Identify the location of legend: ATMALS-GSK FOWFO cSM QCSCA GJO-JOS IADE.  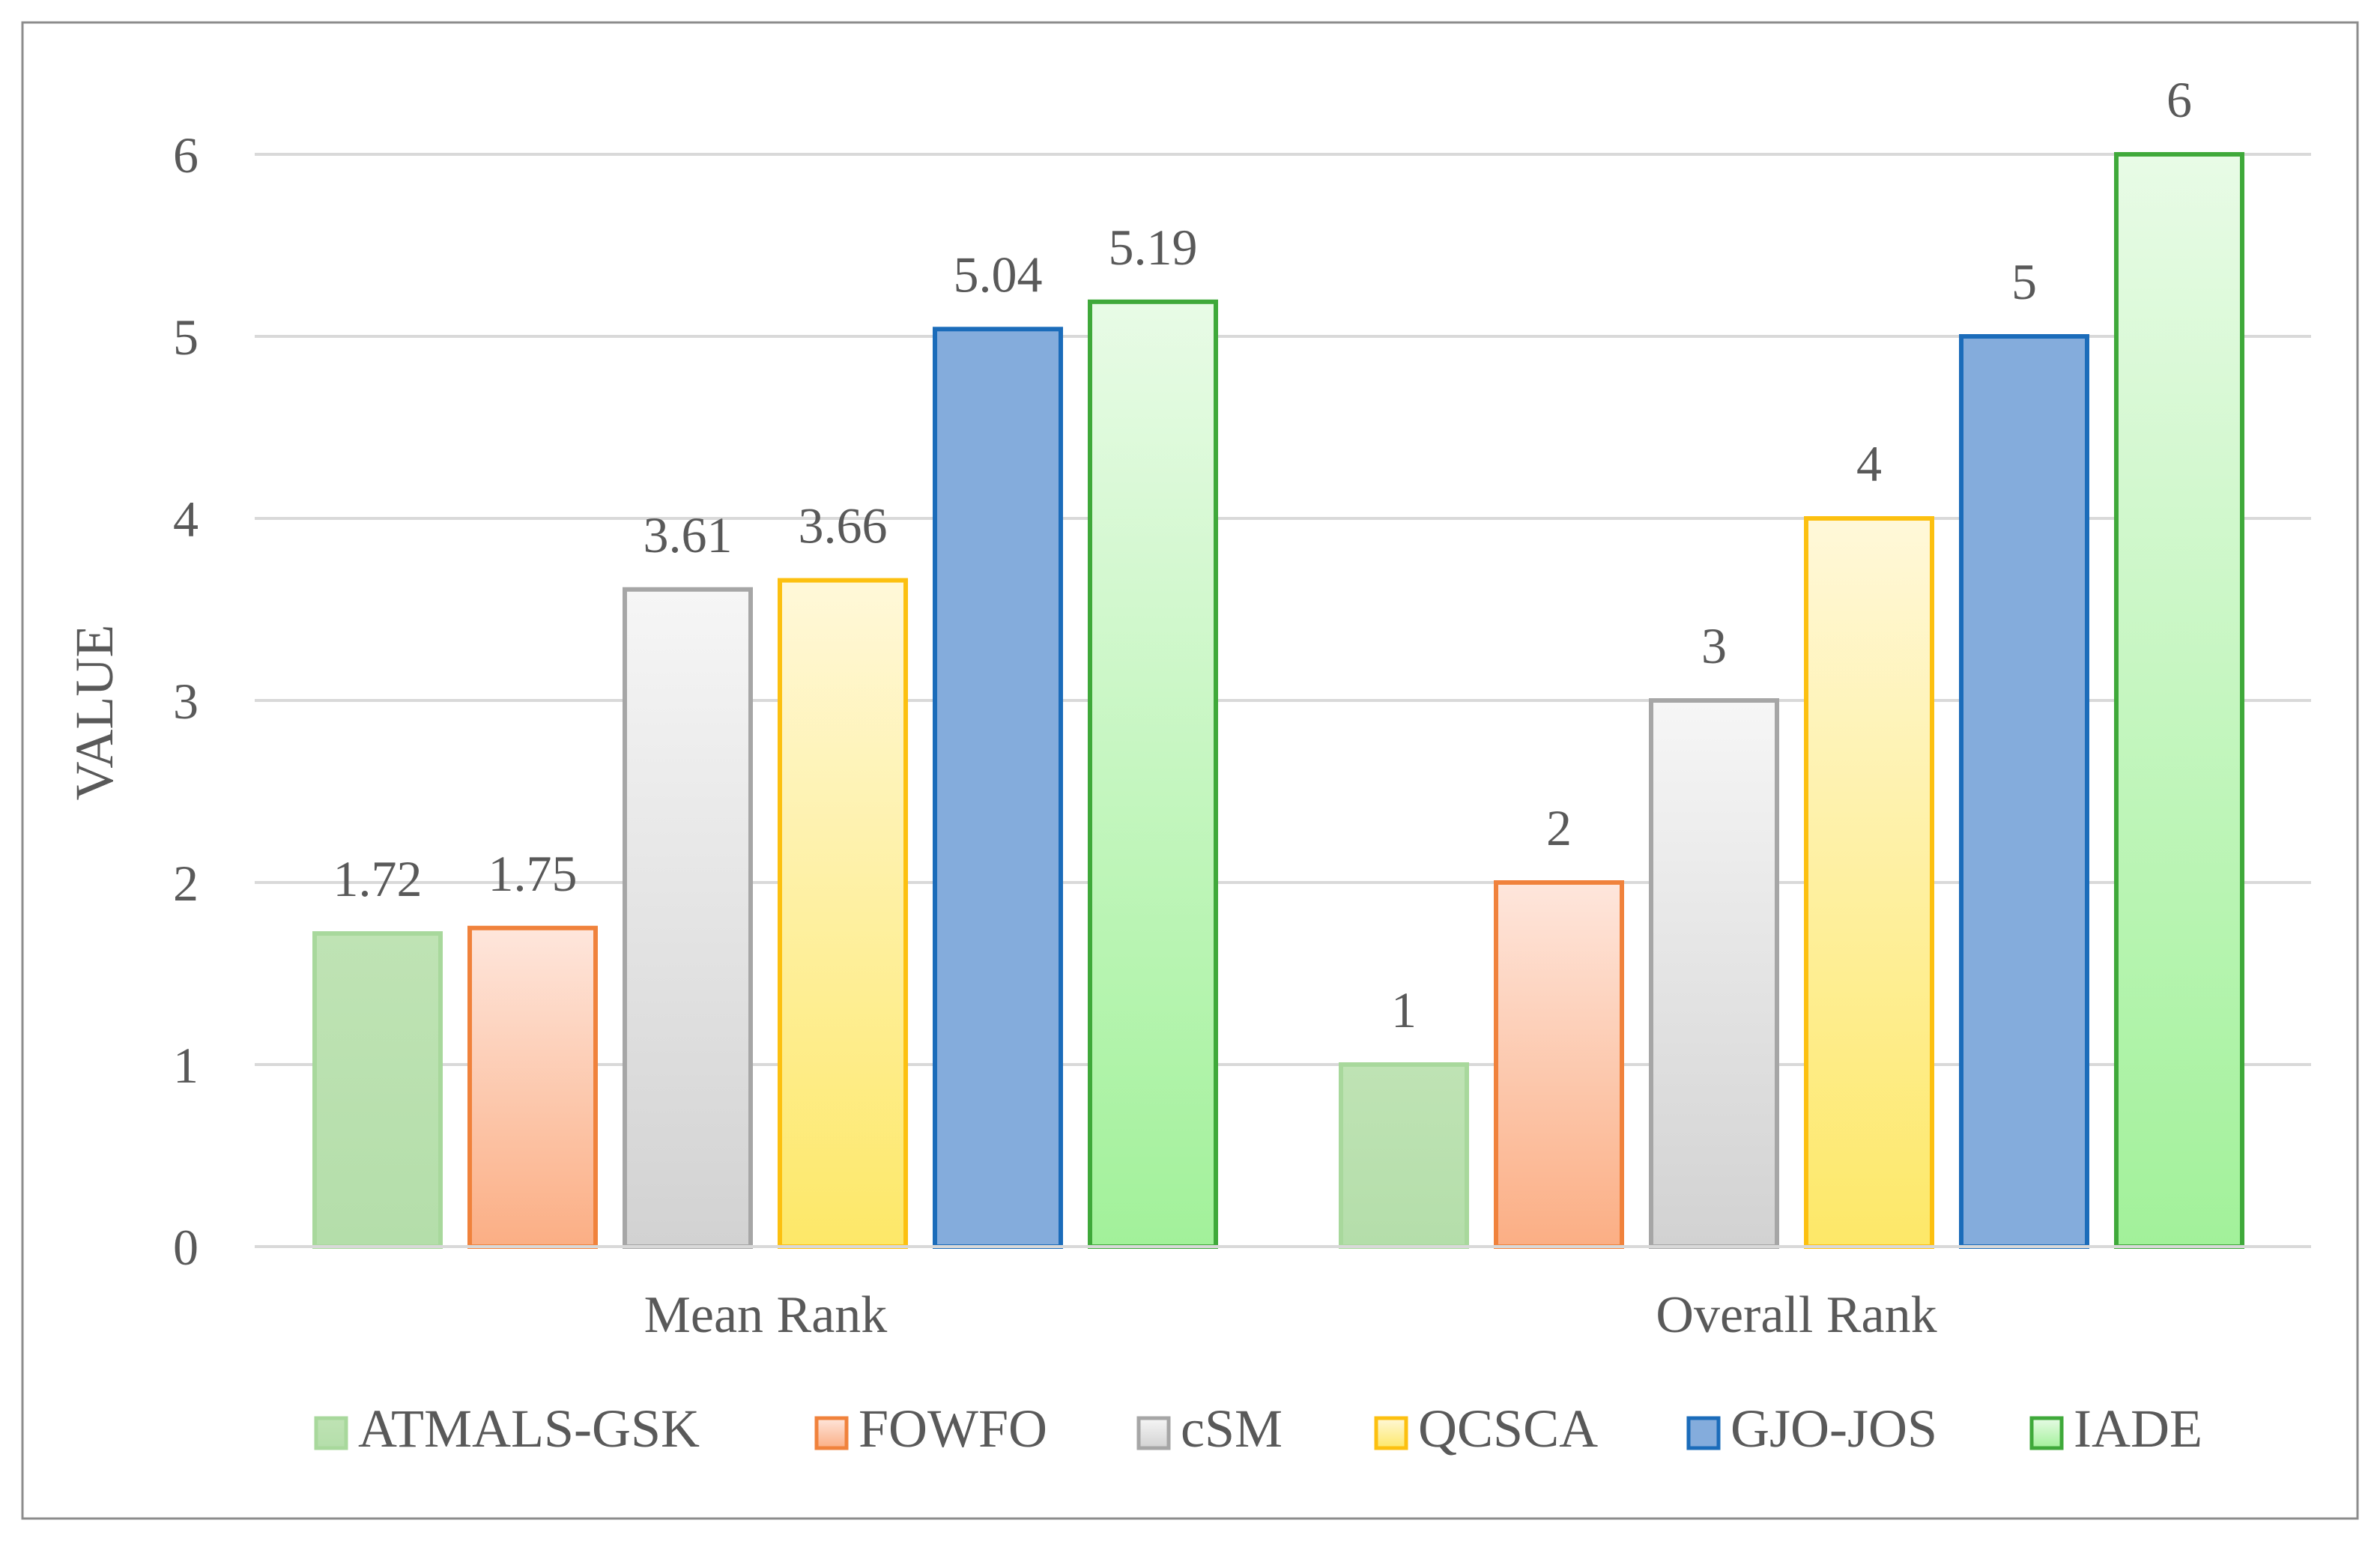
(1258, 1429).